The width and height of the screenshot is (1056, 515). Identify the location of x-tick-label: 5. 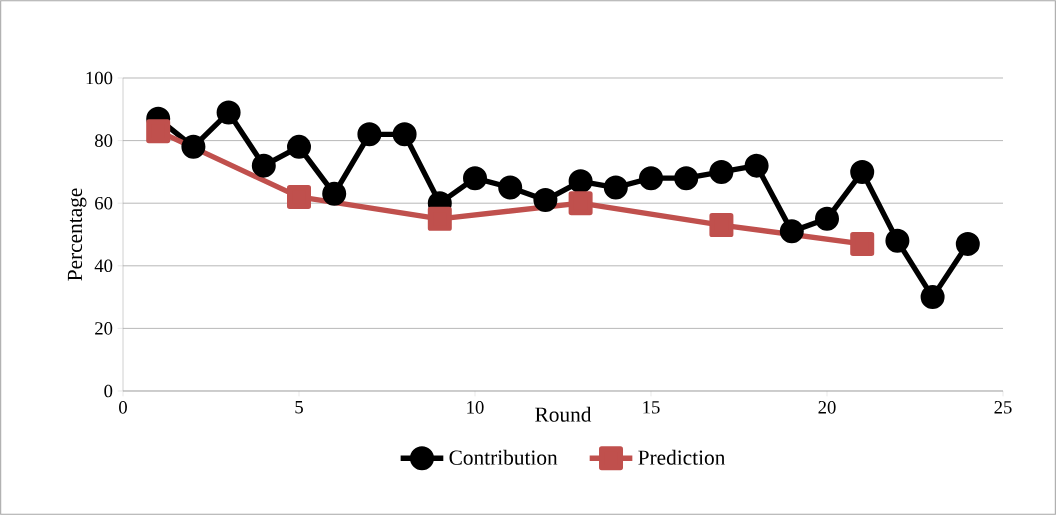
(299, 407).